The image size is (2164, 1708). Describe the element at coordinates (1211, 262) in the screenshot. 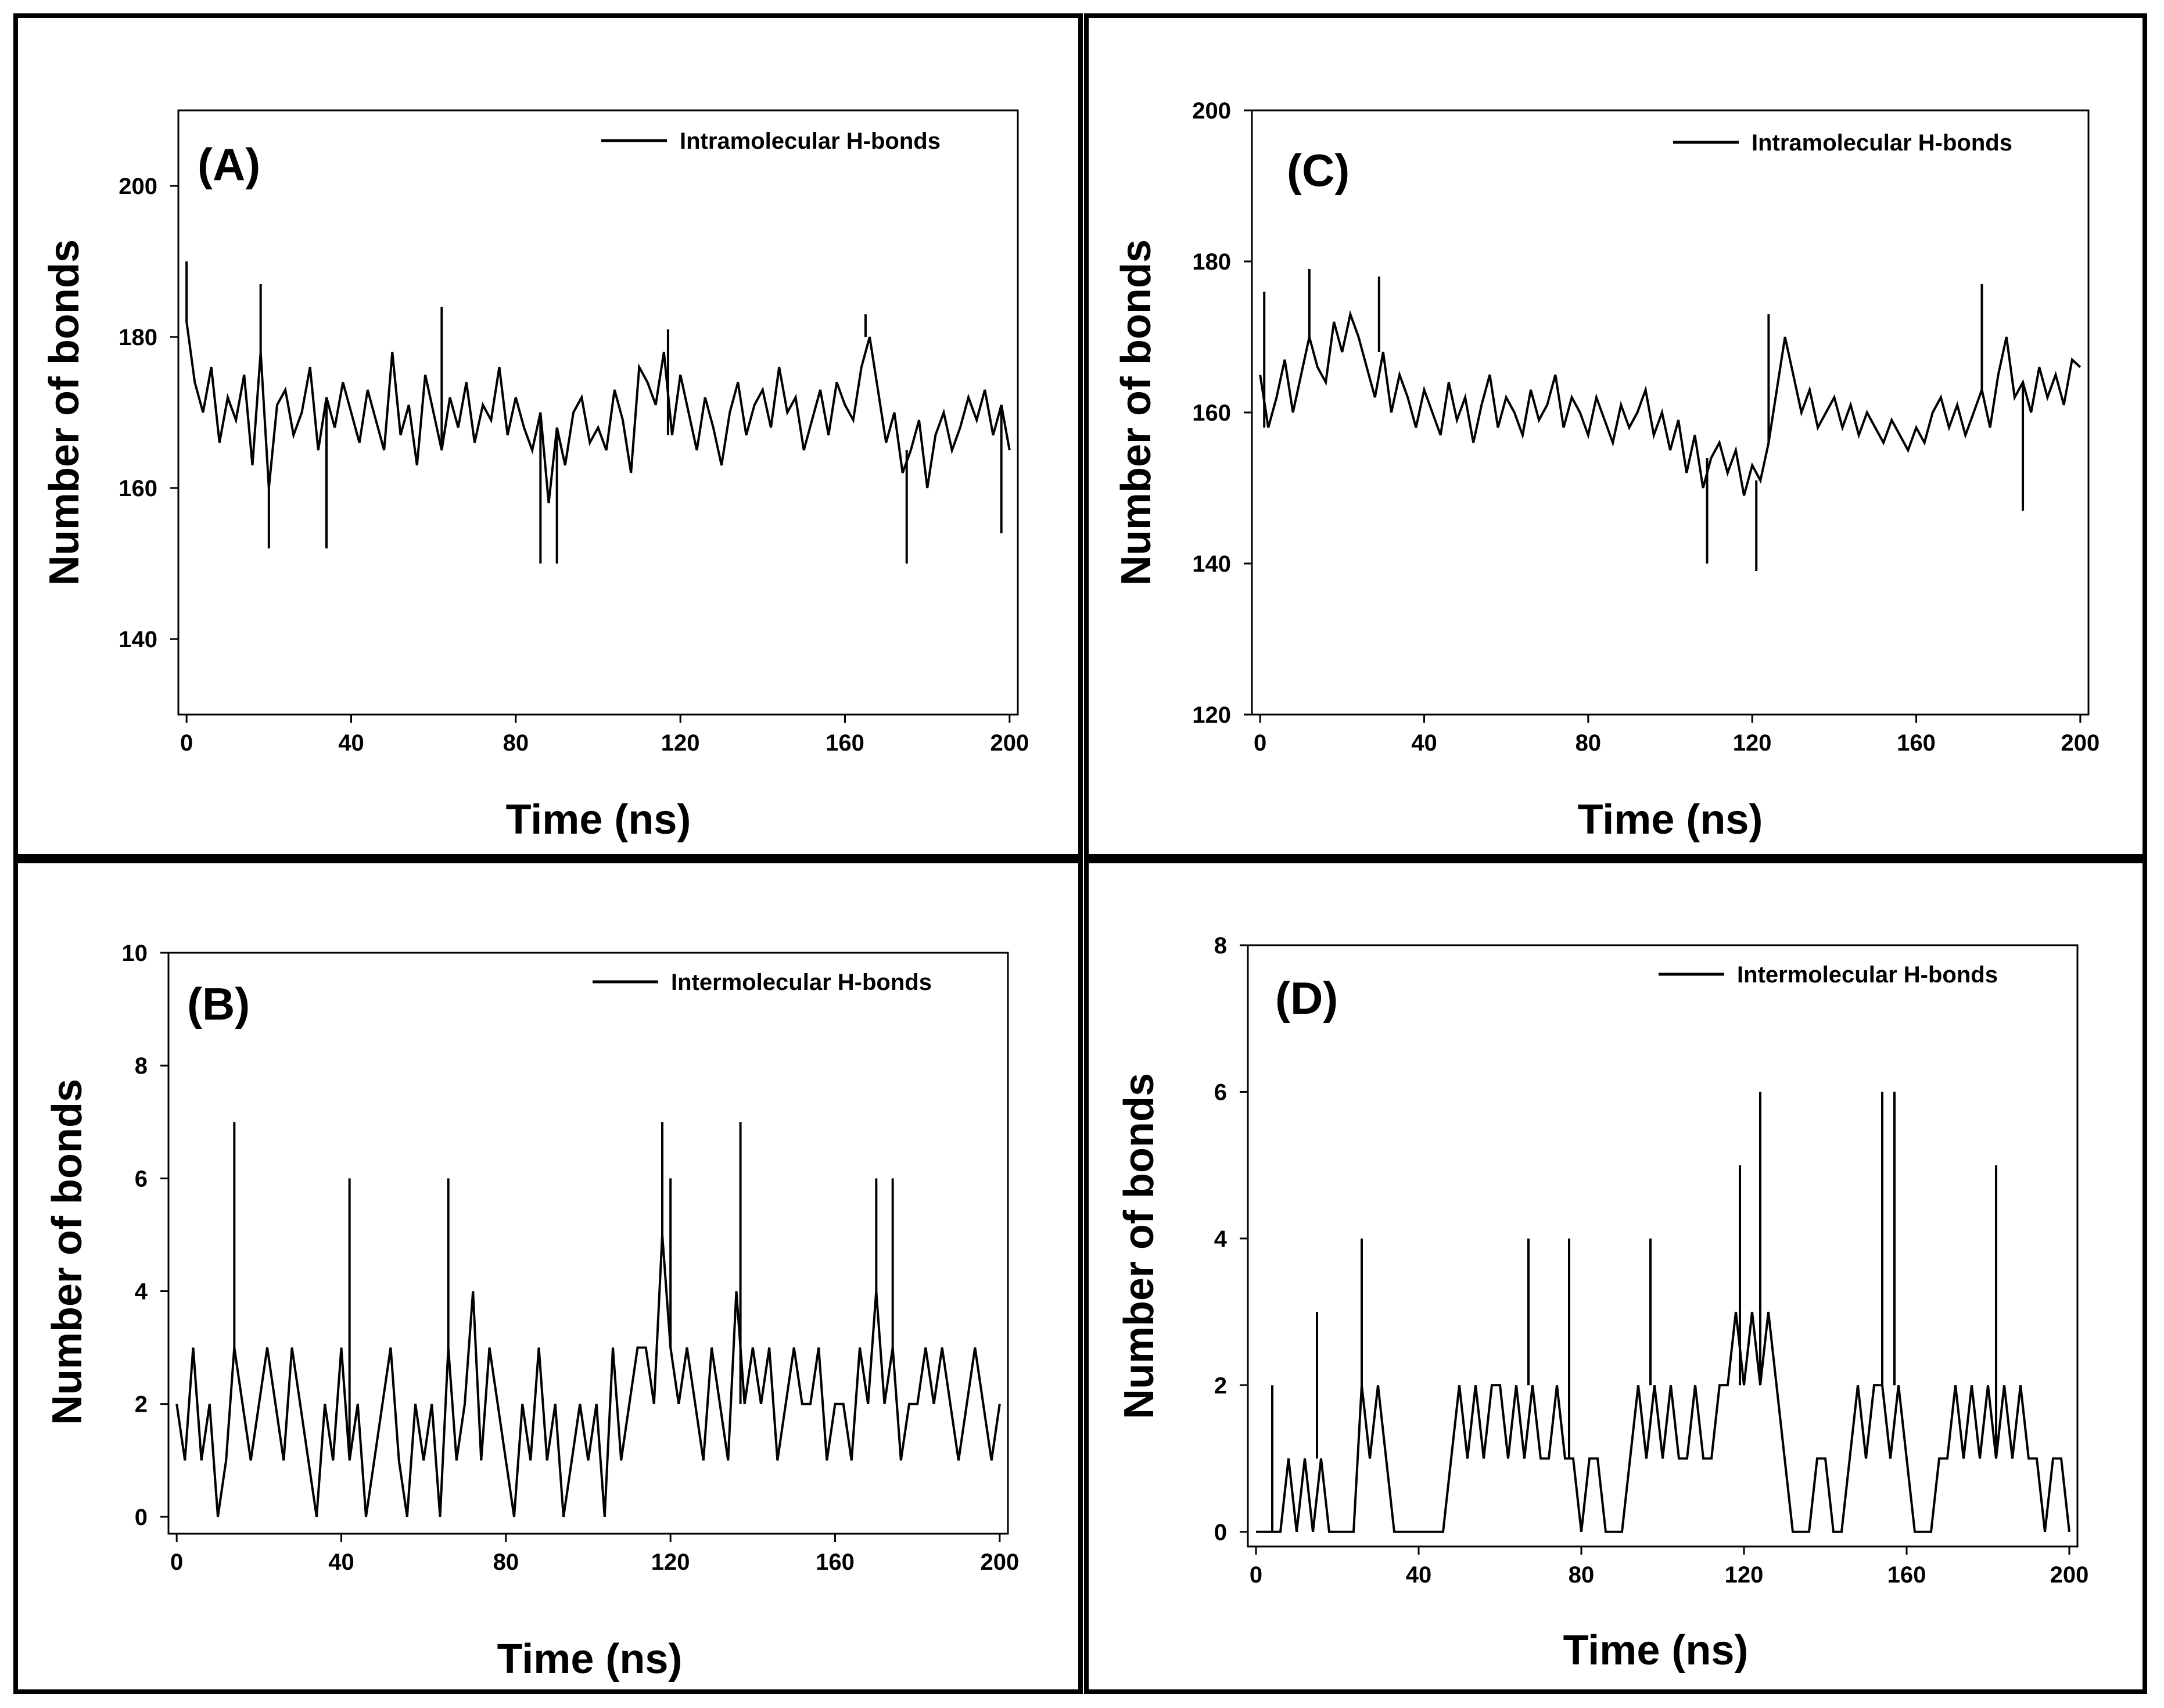

I see `y-tick-label-c: 180` at that location.